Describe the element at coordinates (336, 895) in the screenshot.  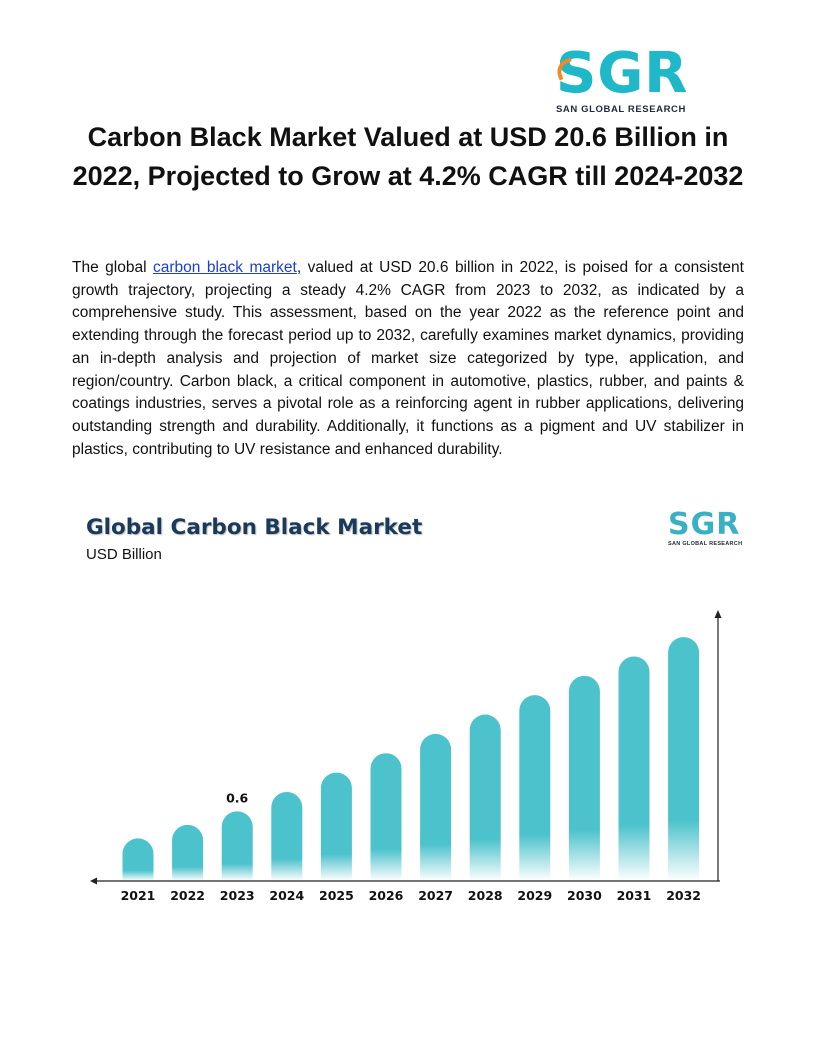
I see `x-tick-label-2025: 2025` at that location.